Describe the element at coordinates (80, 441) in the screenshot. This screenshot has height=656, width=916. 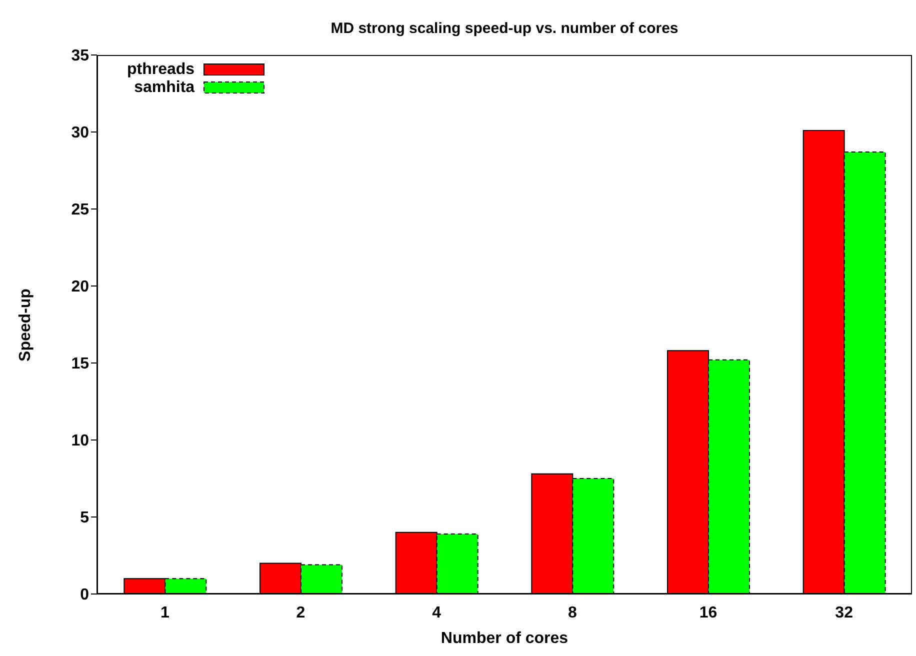
I see `y-tick-label: 10` at that location.